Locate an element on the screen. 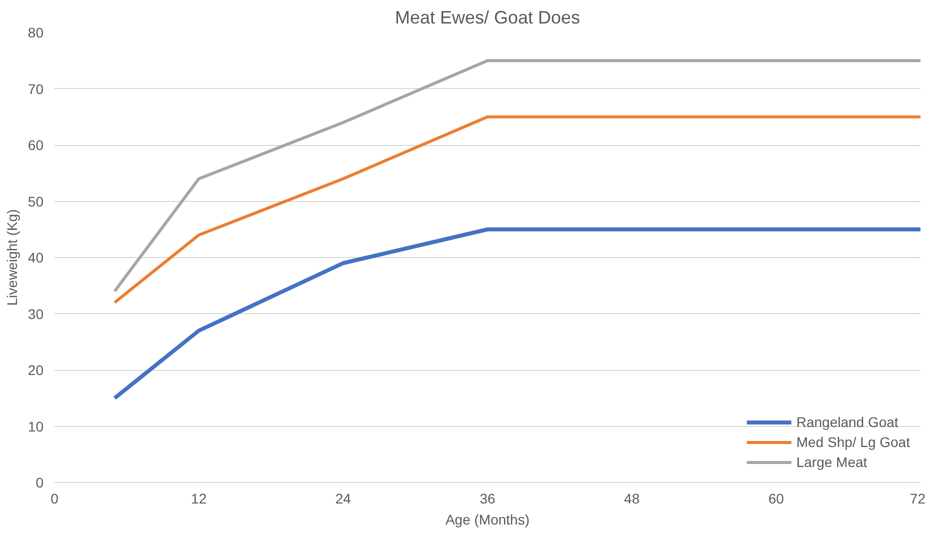  x-axis-title: Age (Months) is located at coordinates (487, 520).